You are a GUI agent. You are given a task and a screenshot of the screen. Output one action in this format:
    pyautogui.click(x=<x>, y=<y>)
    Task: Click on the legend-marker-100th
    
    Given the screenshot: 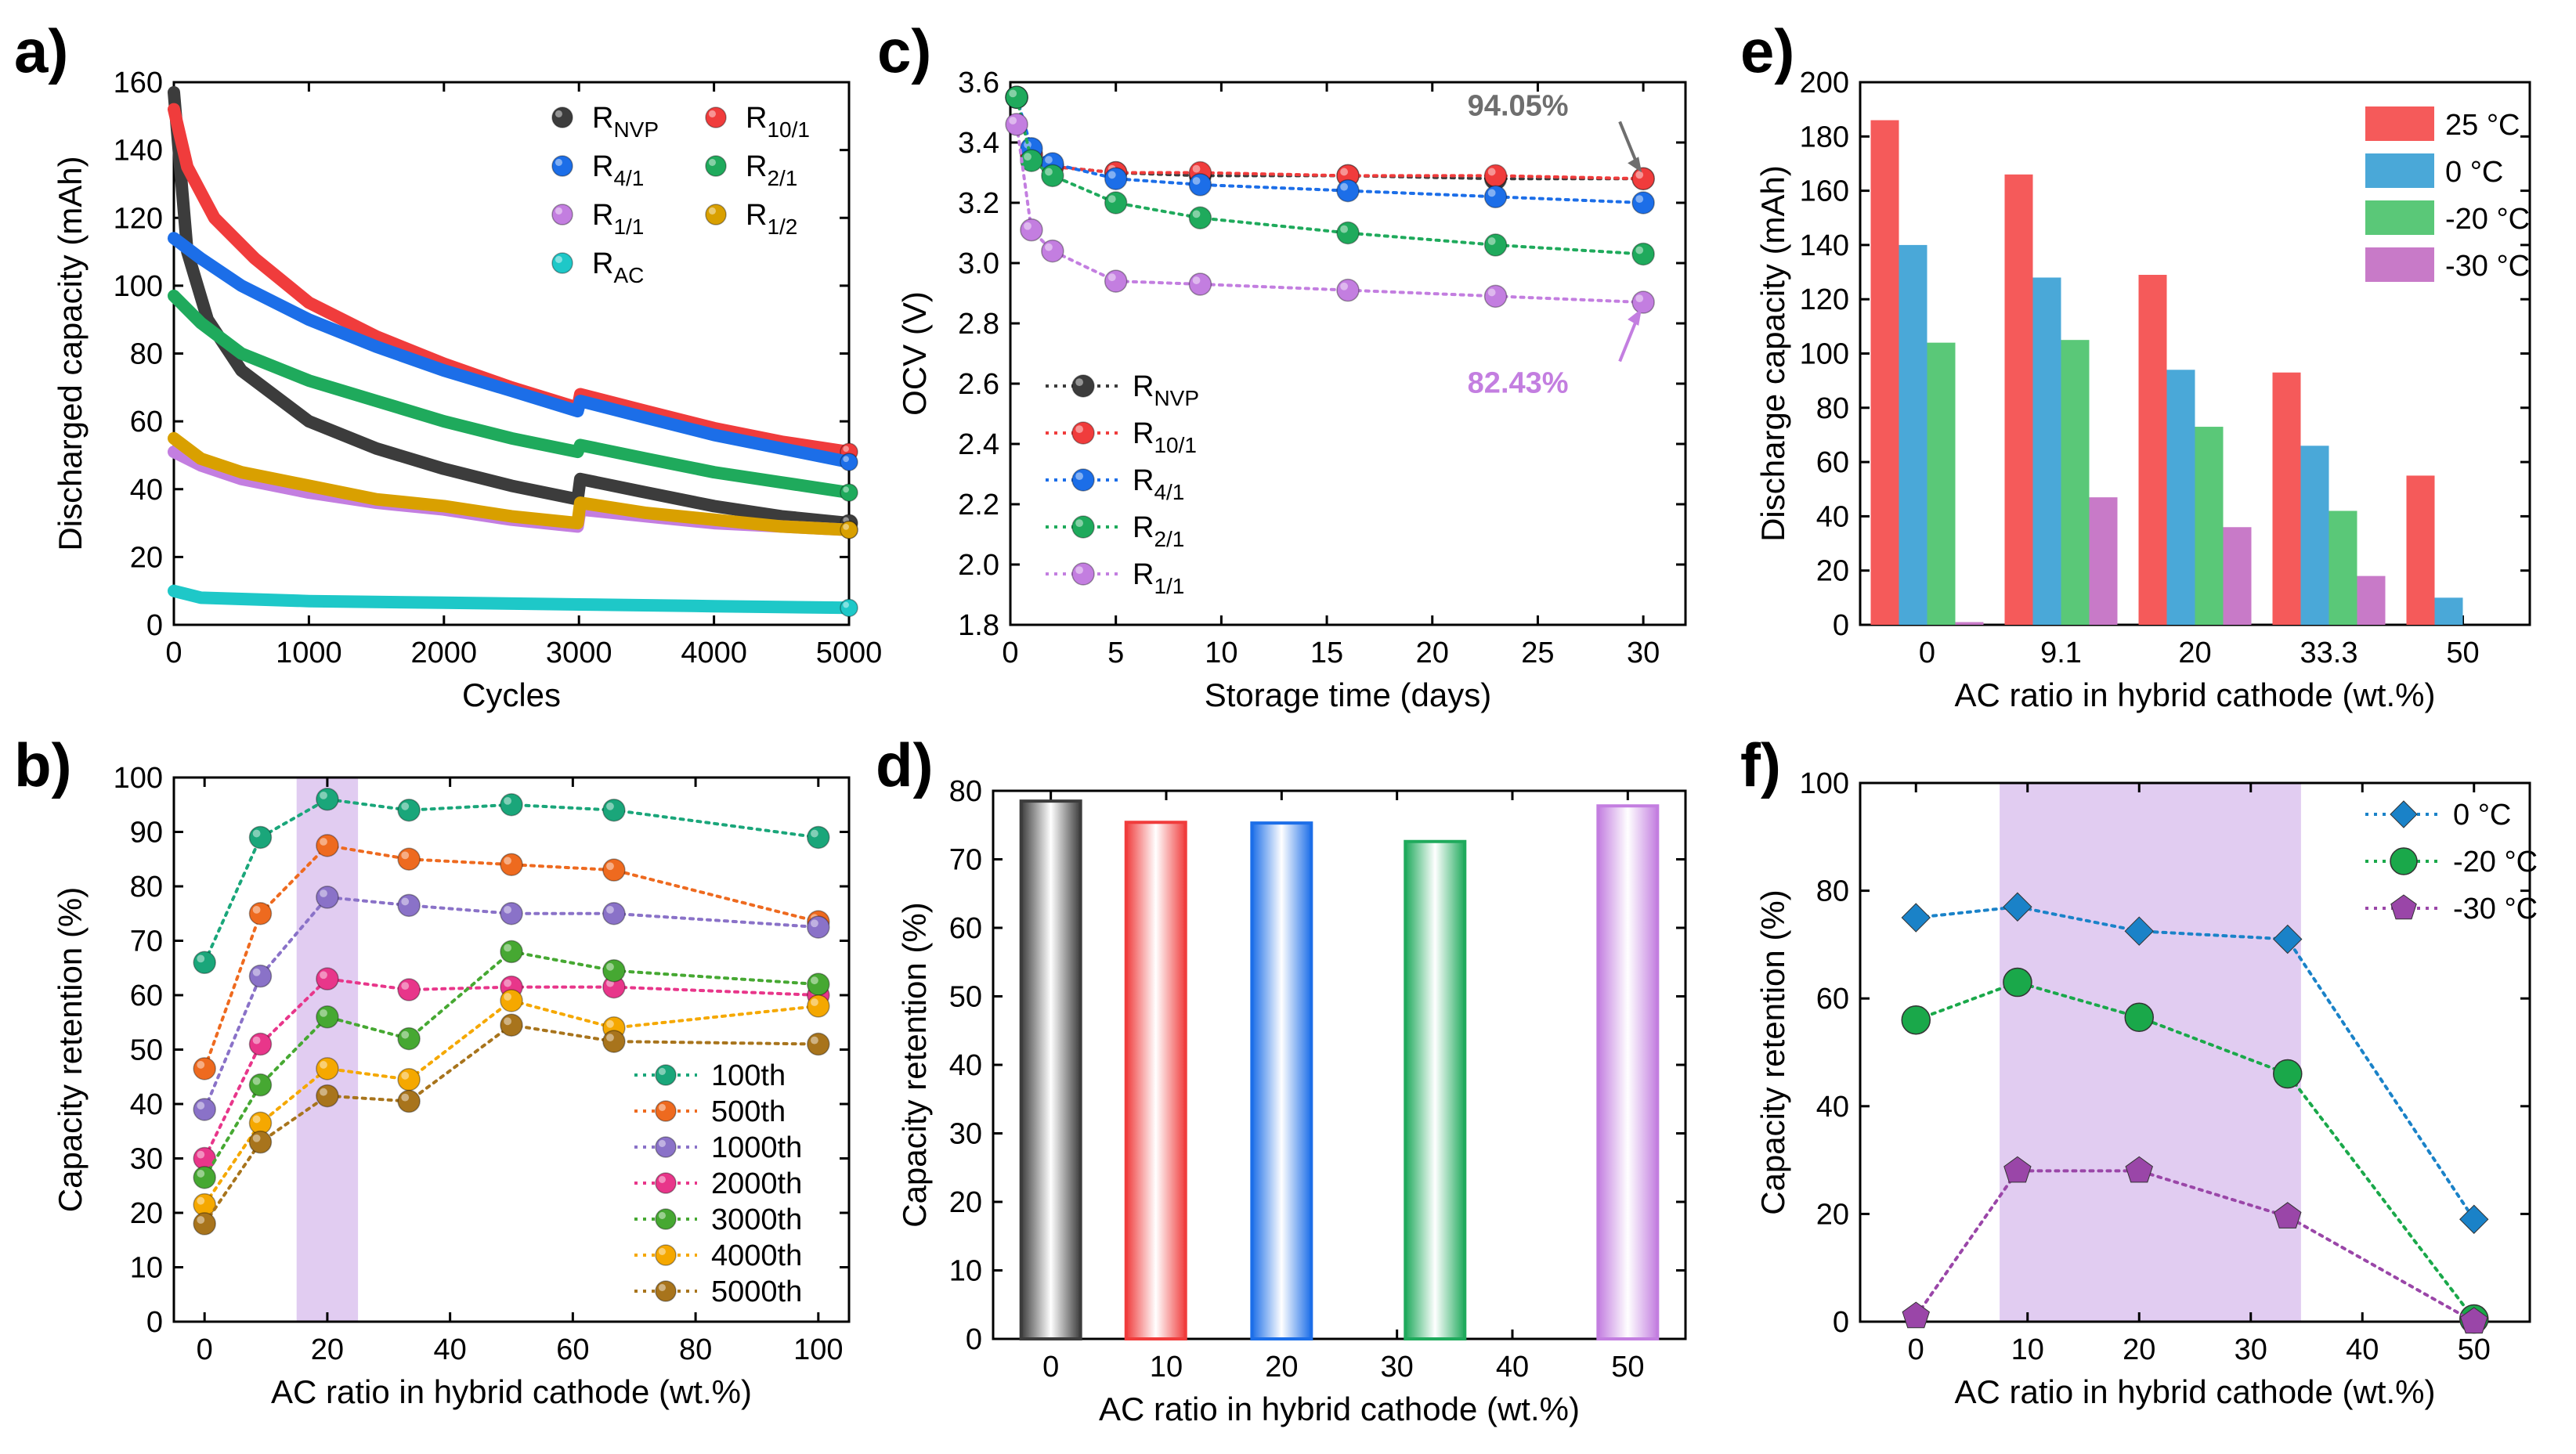 What is the action you would take?
    pyautogui.click(x=666, y=1075)
    